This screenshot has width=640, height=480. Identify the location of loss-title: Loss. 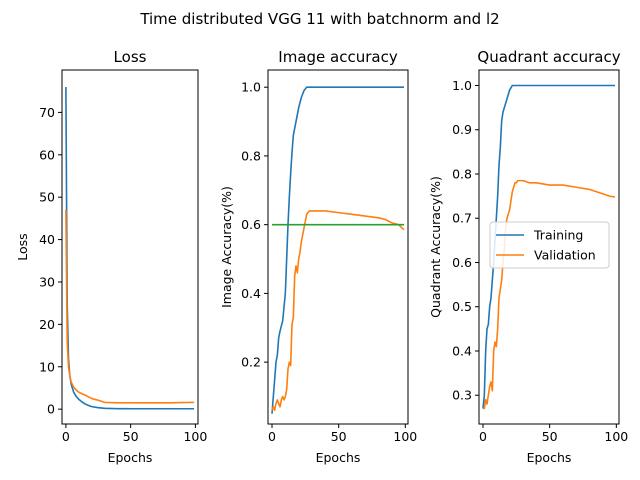
(130, 57).